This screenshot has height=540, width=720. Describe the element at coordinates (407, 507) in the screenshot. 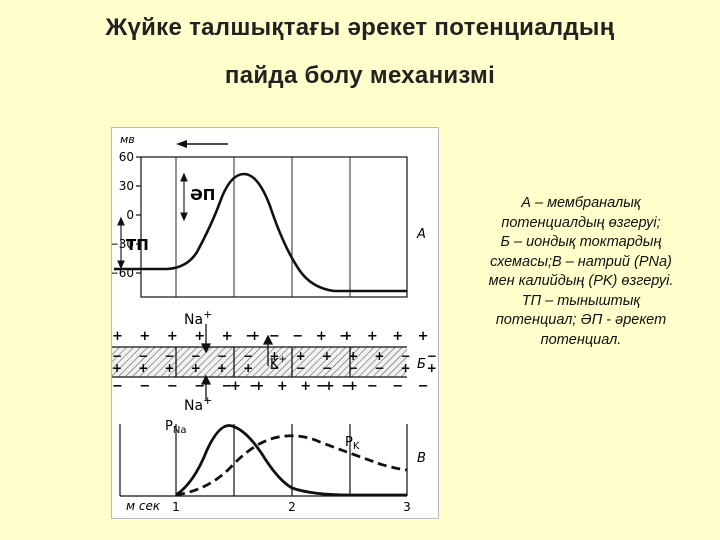

I see `x-tick-3: 3` at that location.